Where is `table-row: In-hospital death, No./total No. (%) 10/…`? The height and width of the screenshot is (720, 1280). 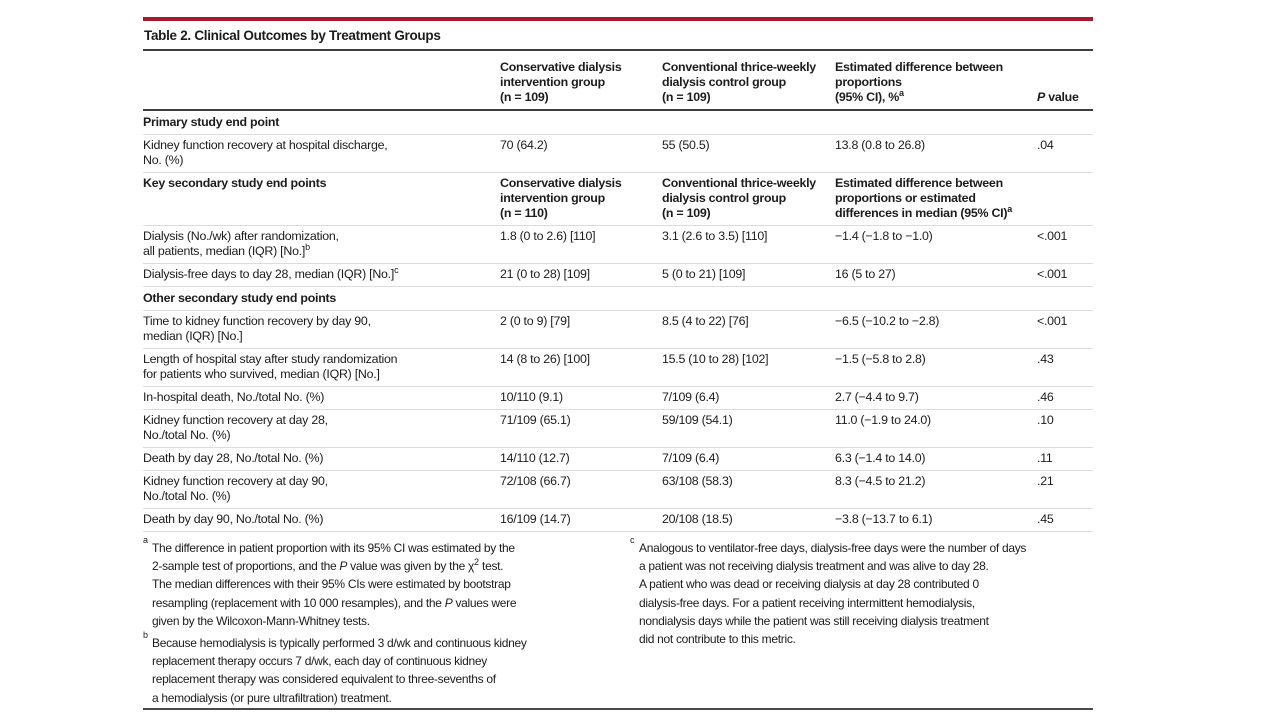 table-row: In-hospital death, No./total No. (%) 10/… is located at coordinates (618, 398).